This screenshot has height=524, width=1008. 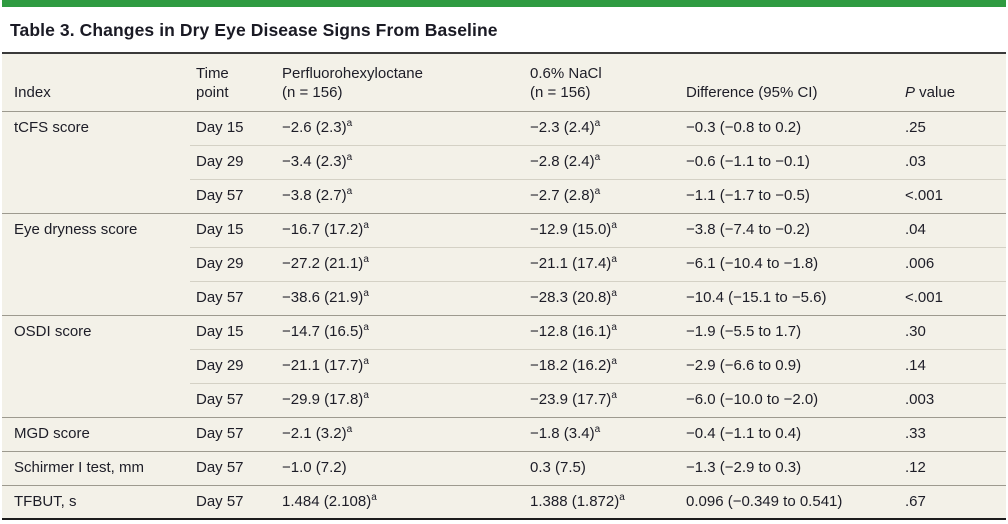 I want to click on difference-cell: −6.0 (−10.0 to −2.0), so click(x=789, y=399).